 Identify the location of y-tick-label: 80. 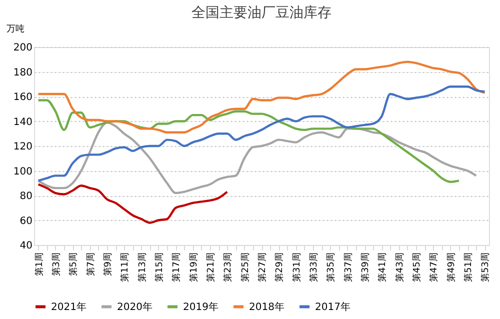
(26, 196).